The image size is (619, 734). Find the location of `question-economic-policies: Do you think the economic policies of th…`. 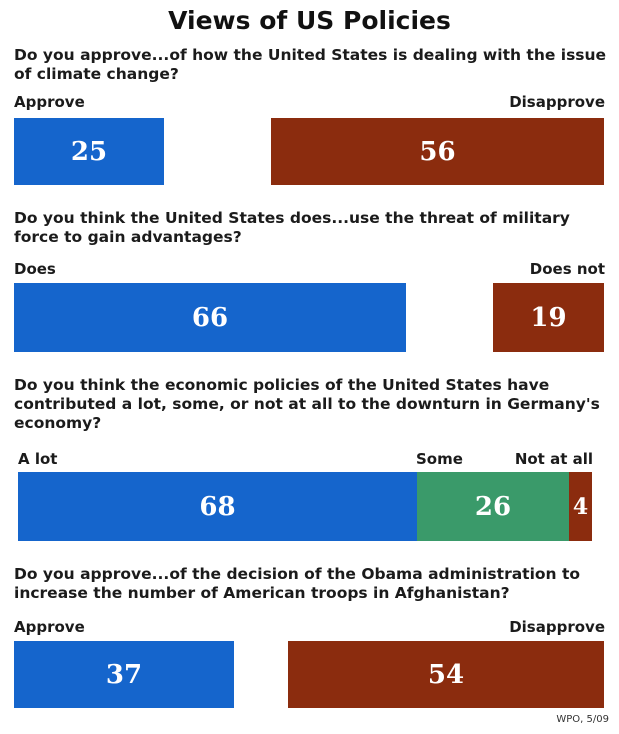

question-economic-policies: Do you think the economic policies of th… is located at coordinates (307, 404).